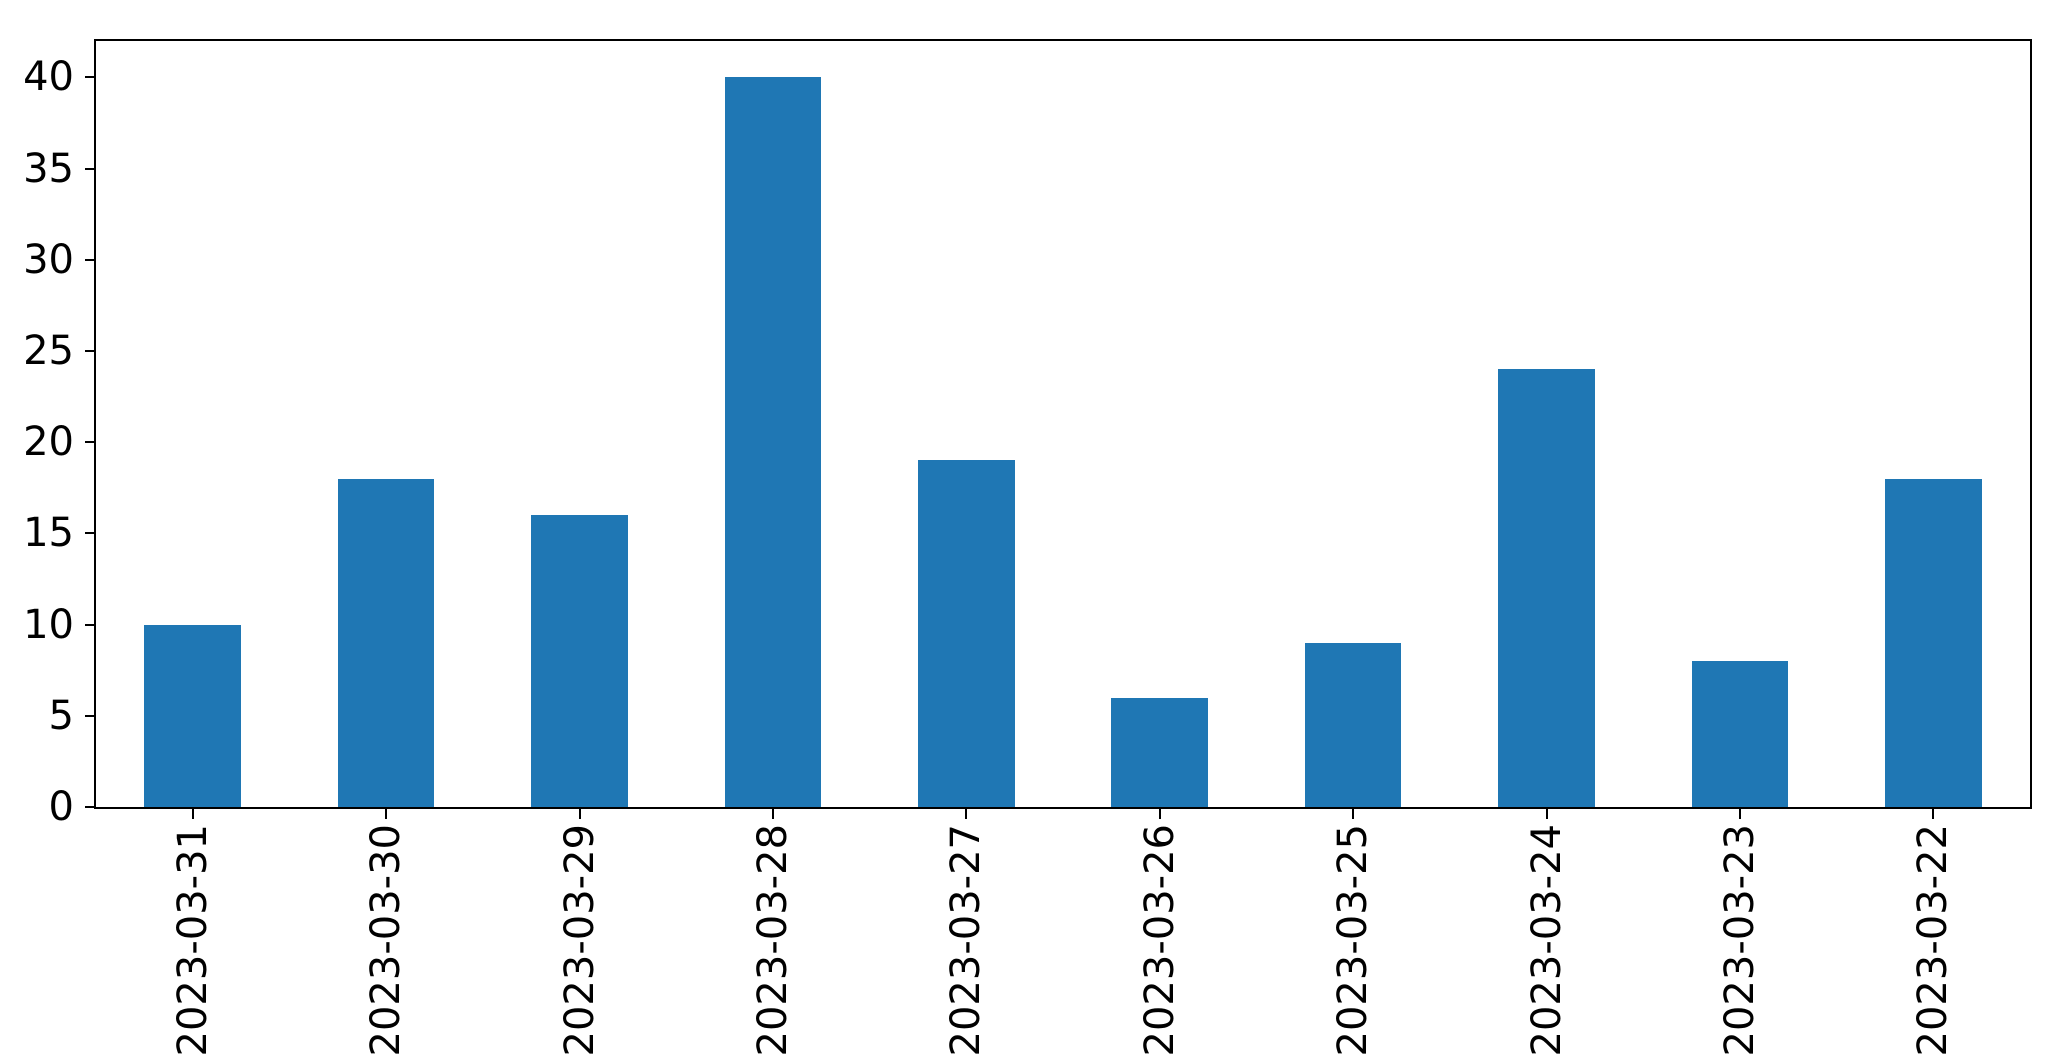 The image size is (2071, 1061). I want to click on x-tick-label-2023-03-22: 2023-03-22, so click(1933, 940).